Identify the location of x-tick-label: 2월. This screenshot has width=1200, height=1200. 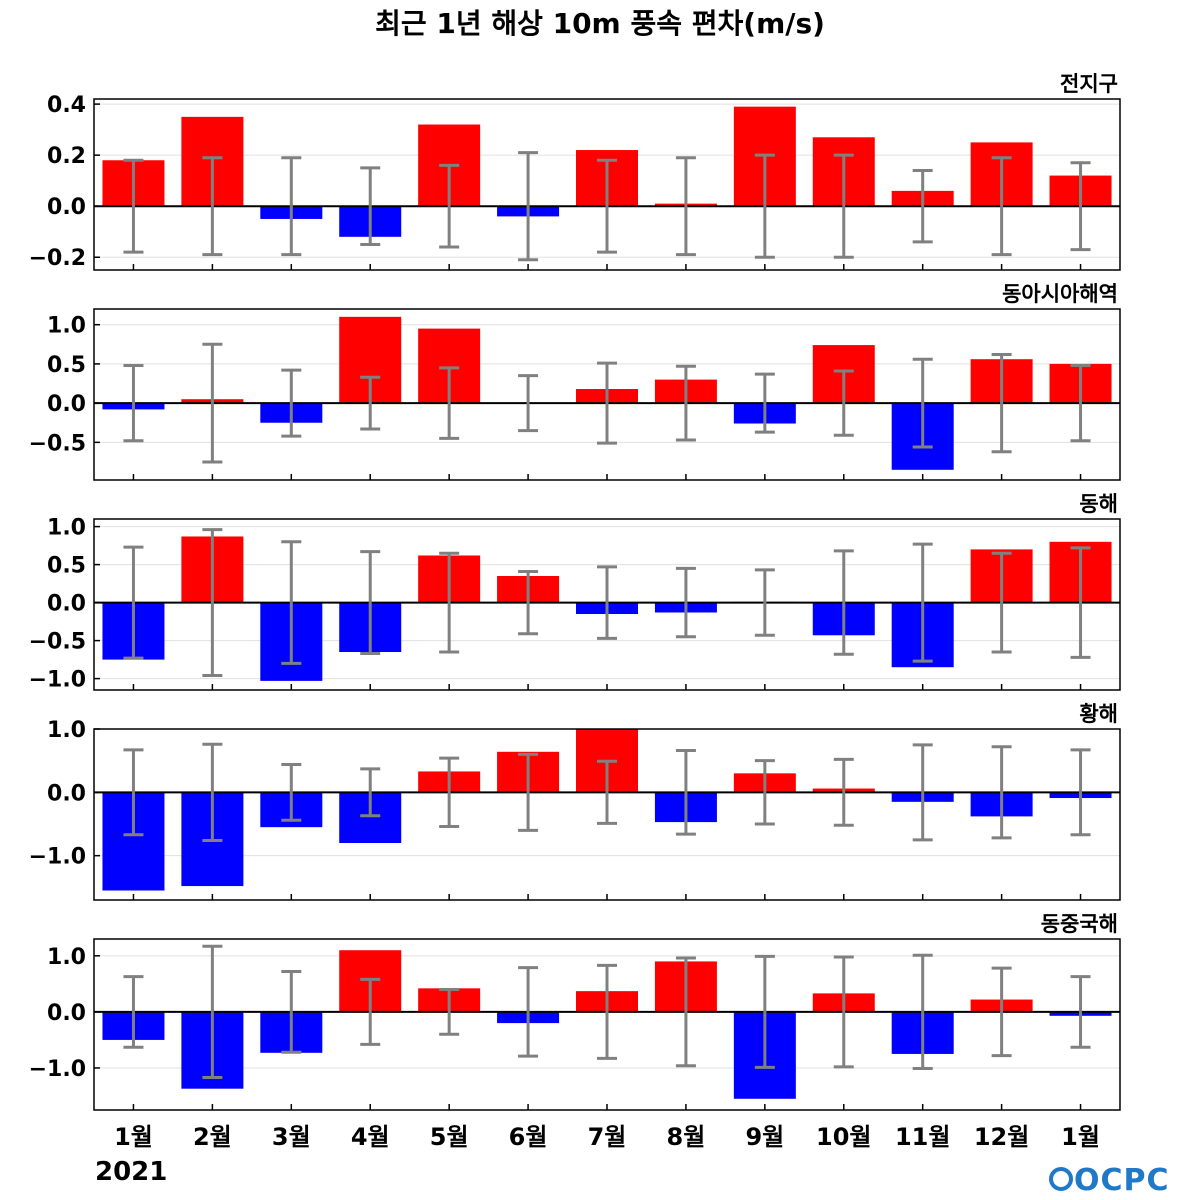
(212, 1137).